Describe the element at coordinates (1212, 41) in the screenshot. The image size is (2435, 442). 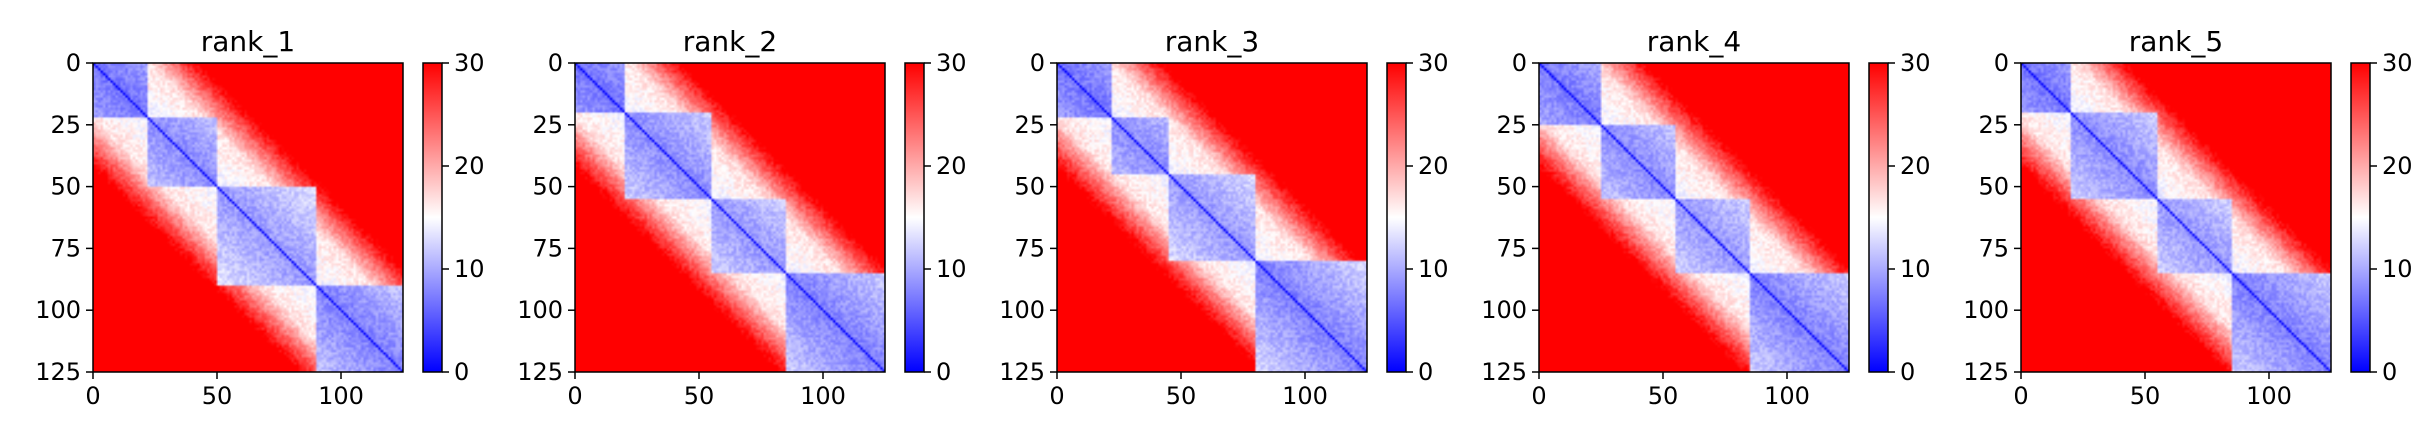
I see `panel-title: rank_3` at that location.